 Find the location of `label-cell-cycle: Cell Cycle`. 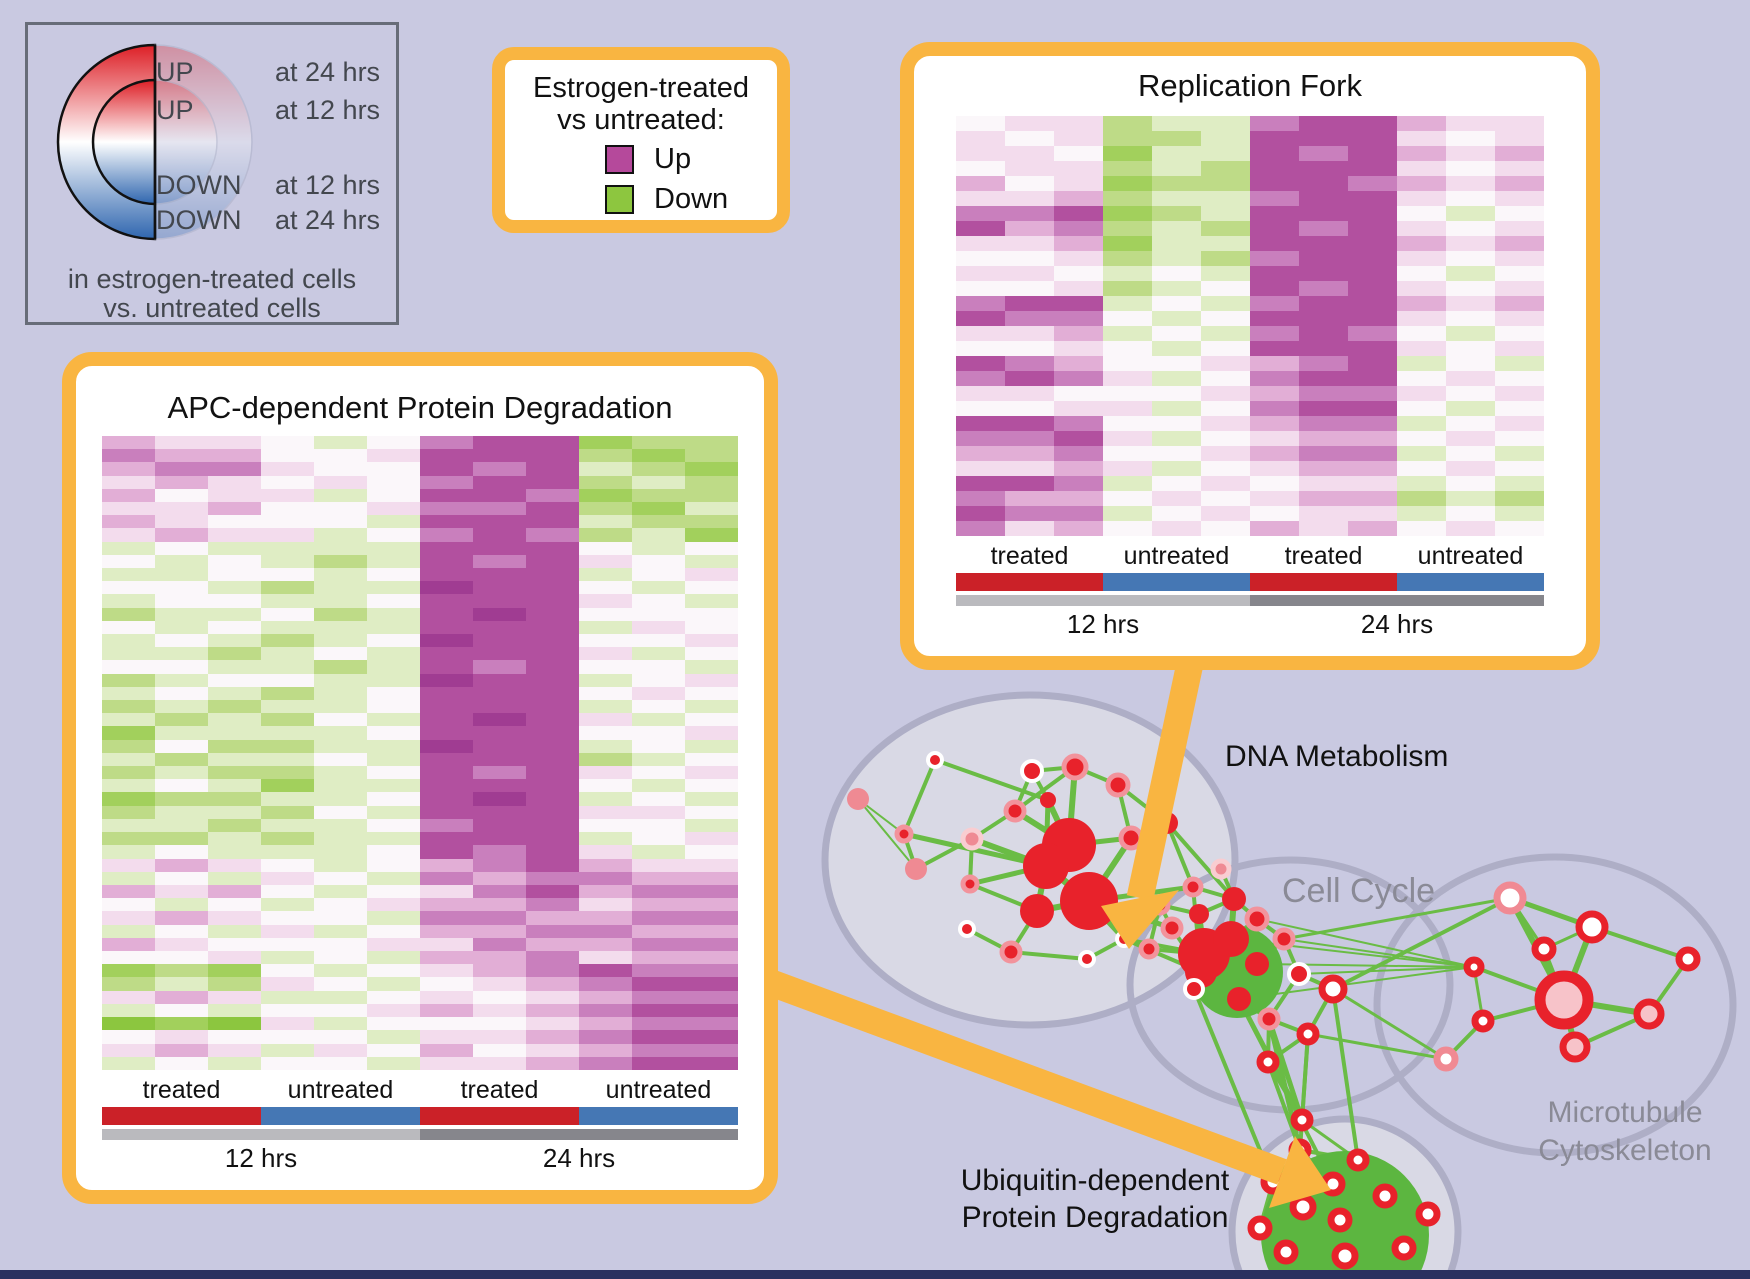

label-cell-cycle: Cell Cycle is located at coordinates (1359, 891).